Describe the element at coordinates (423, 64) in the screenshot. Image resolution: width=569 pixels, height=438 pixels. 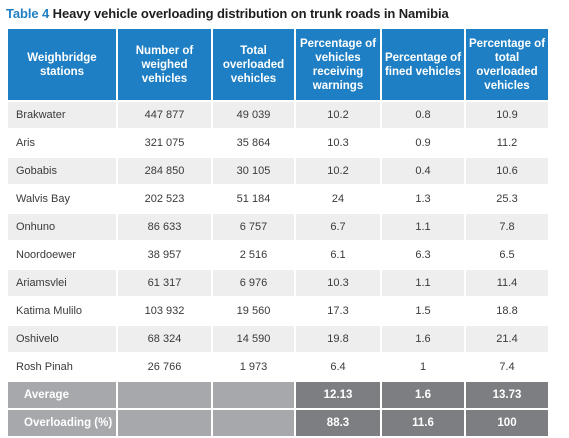
I see `col-header-fined-pct: Percentage of fined vehicles` at that location.